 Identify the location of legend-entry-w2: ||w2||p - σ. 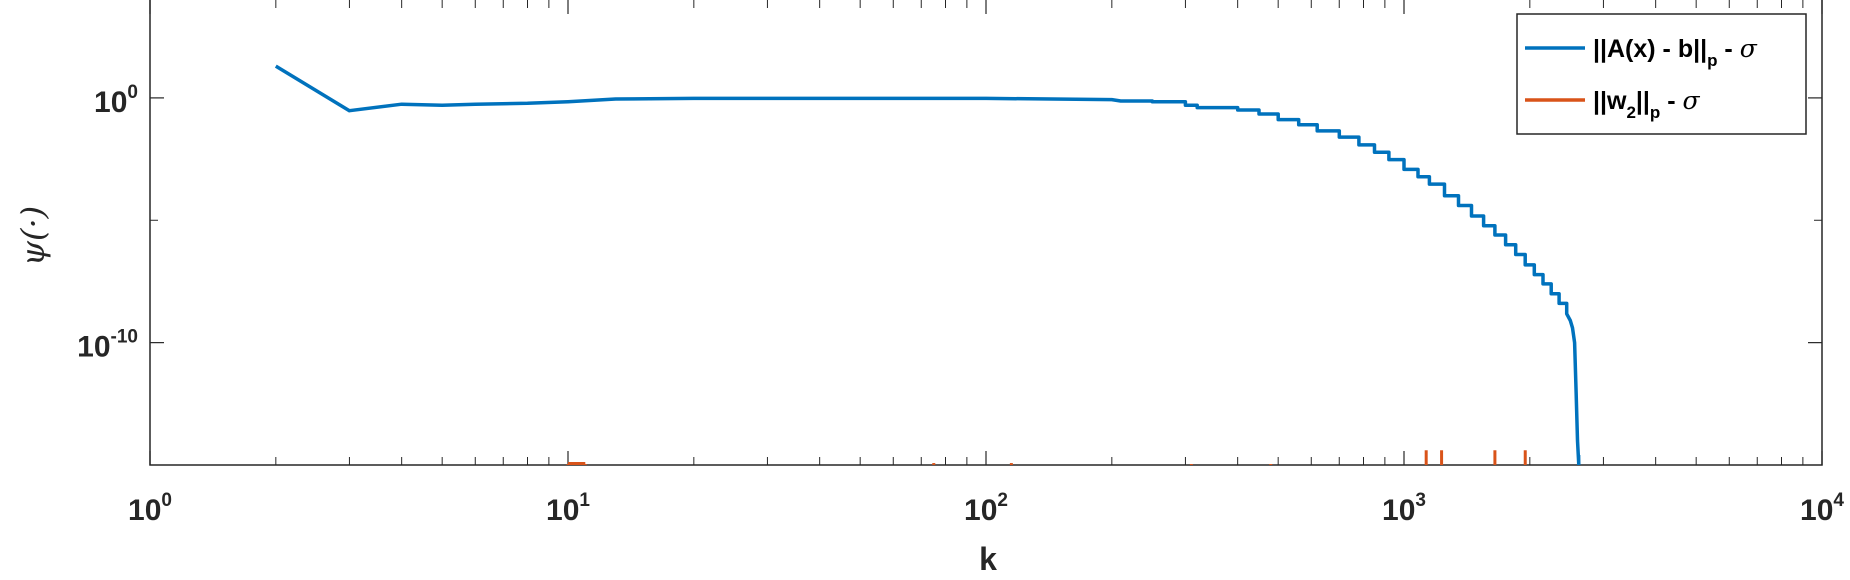
(1647, 104).